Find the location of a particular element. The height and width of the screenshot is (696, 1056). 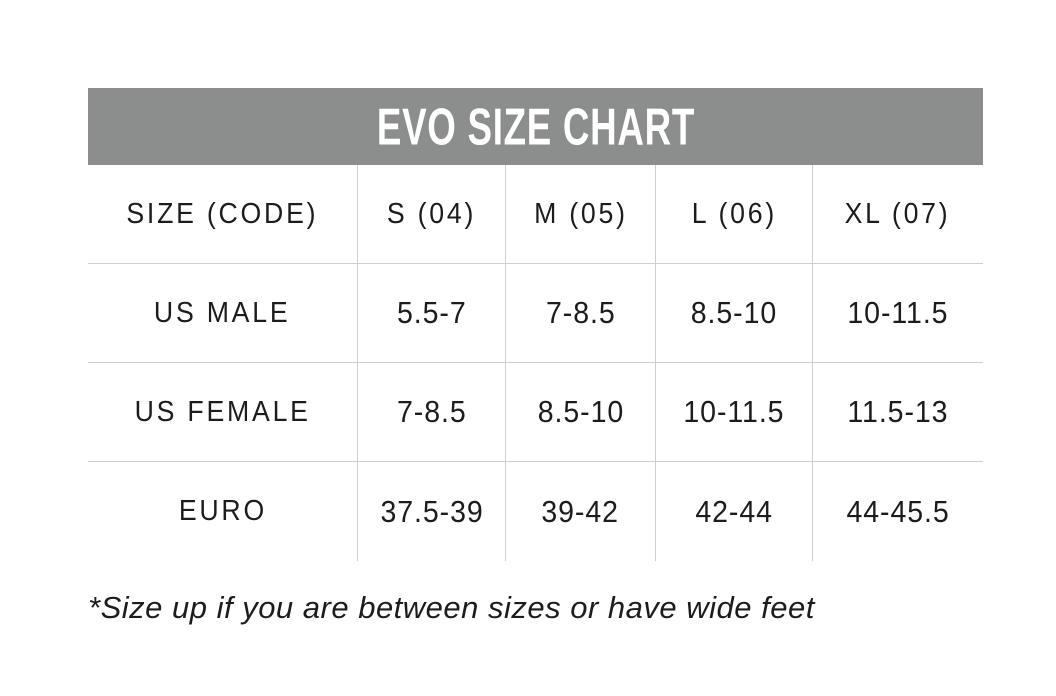

size-chart-title-bar: EVO SIZE CHART is located at coordinates (535, 126).